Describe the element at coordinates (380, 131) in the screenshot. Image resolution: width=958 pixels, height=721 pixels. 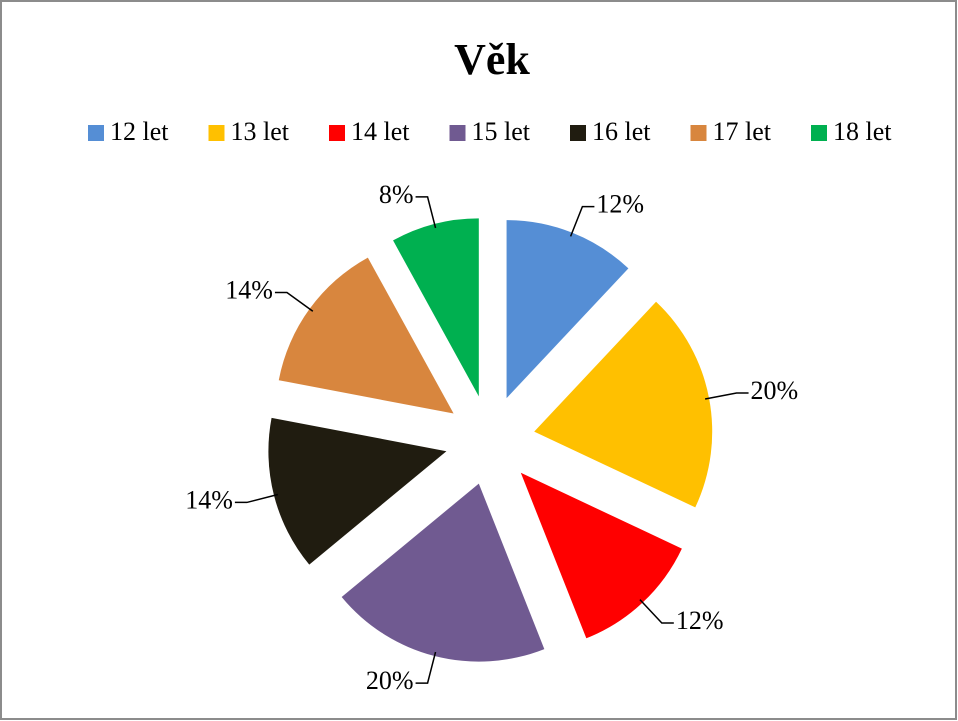
I see `legend-label: 14 let` at that location.